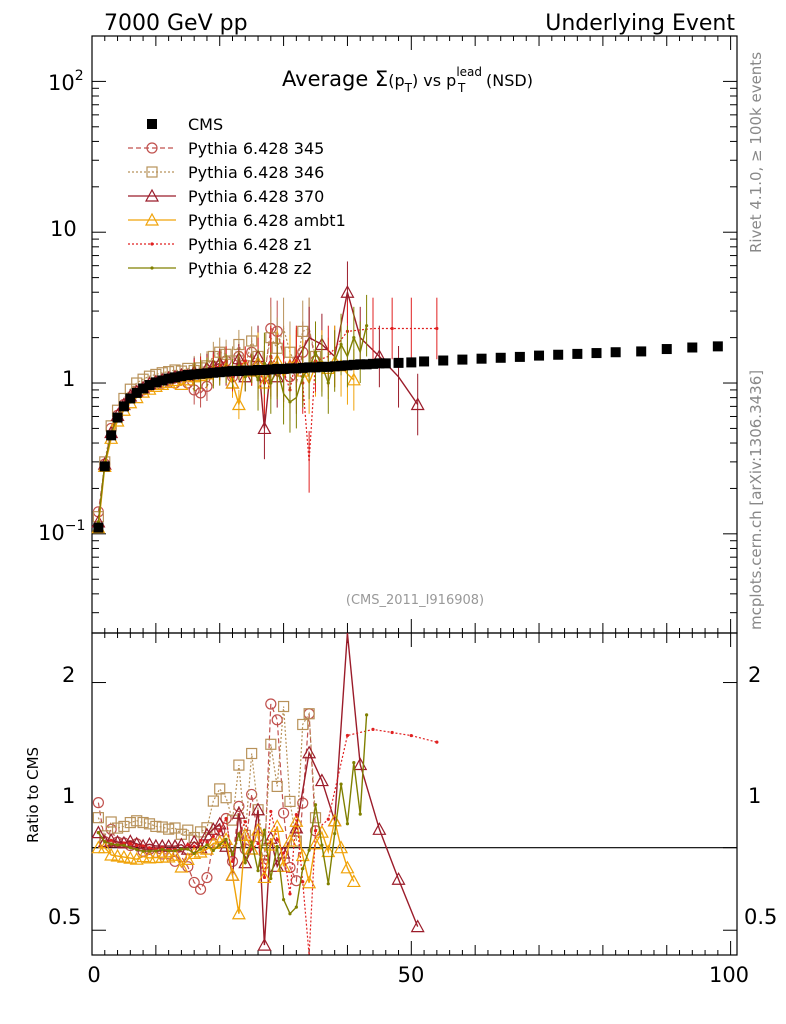 The width and height of the screenshot is (786, 1024). Describe the element at coordinates (756, 500) in the screenshot. I see `mcplots-label: mcplots.cern.ch [arXiv:1306.3436]` at that location.